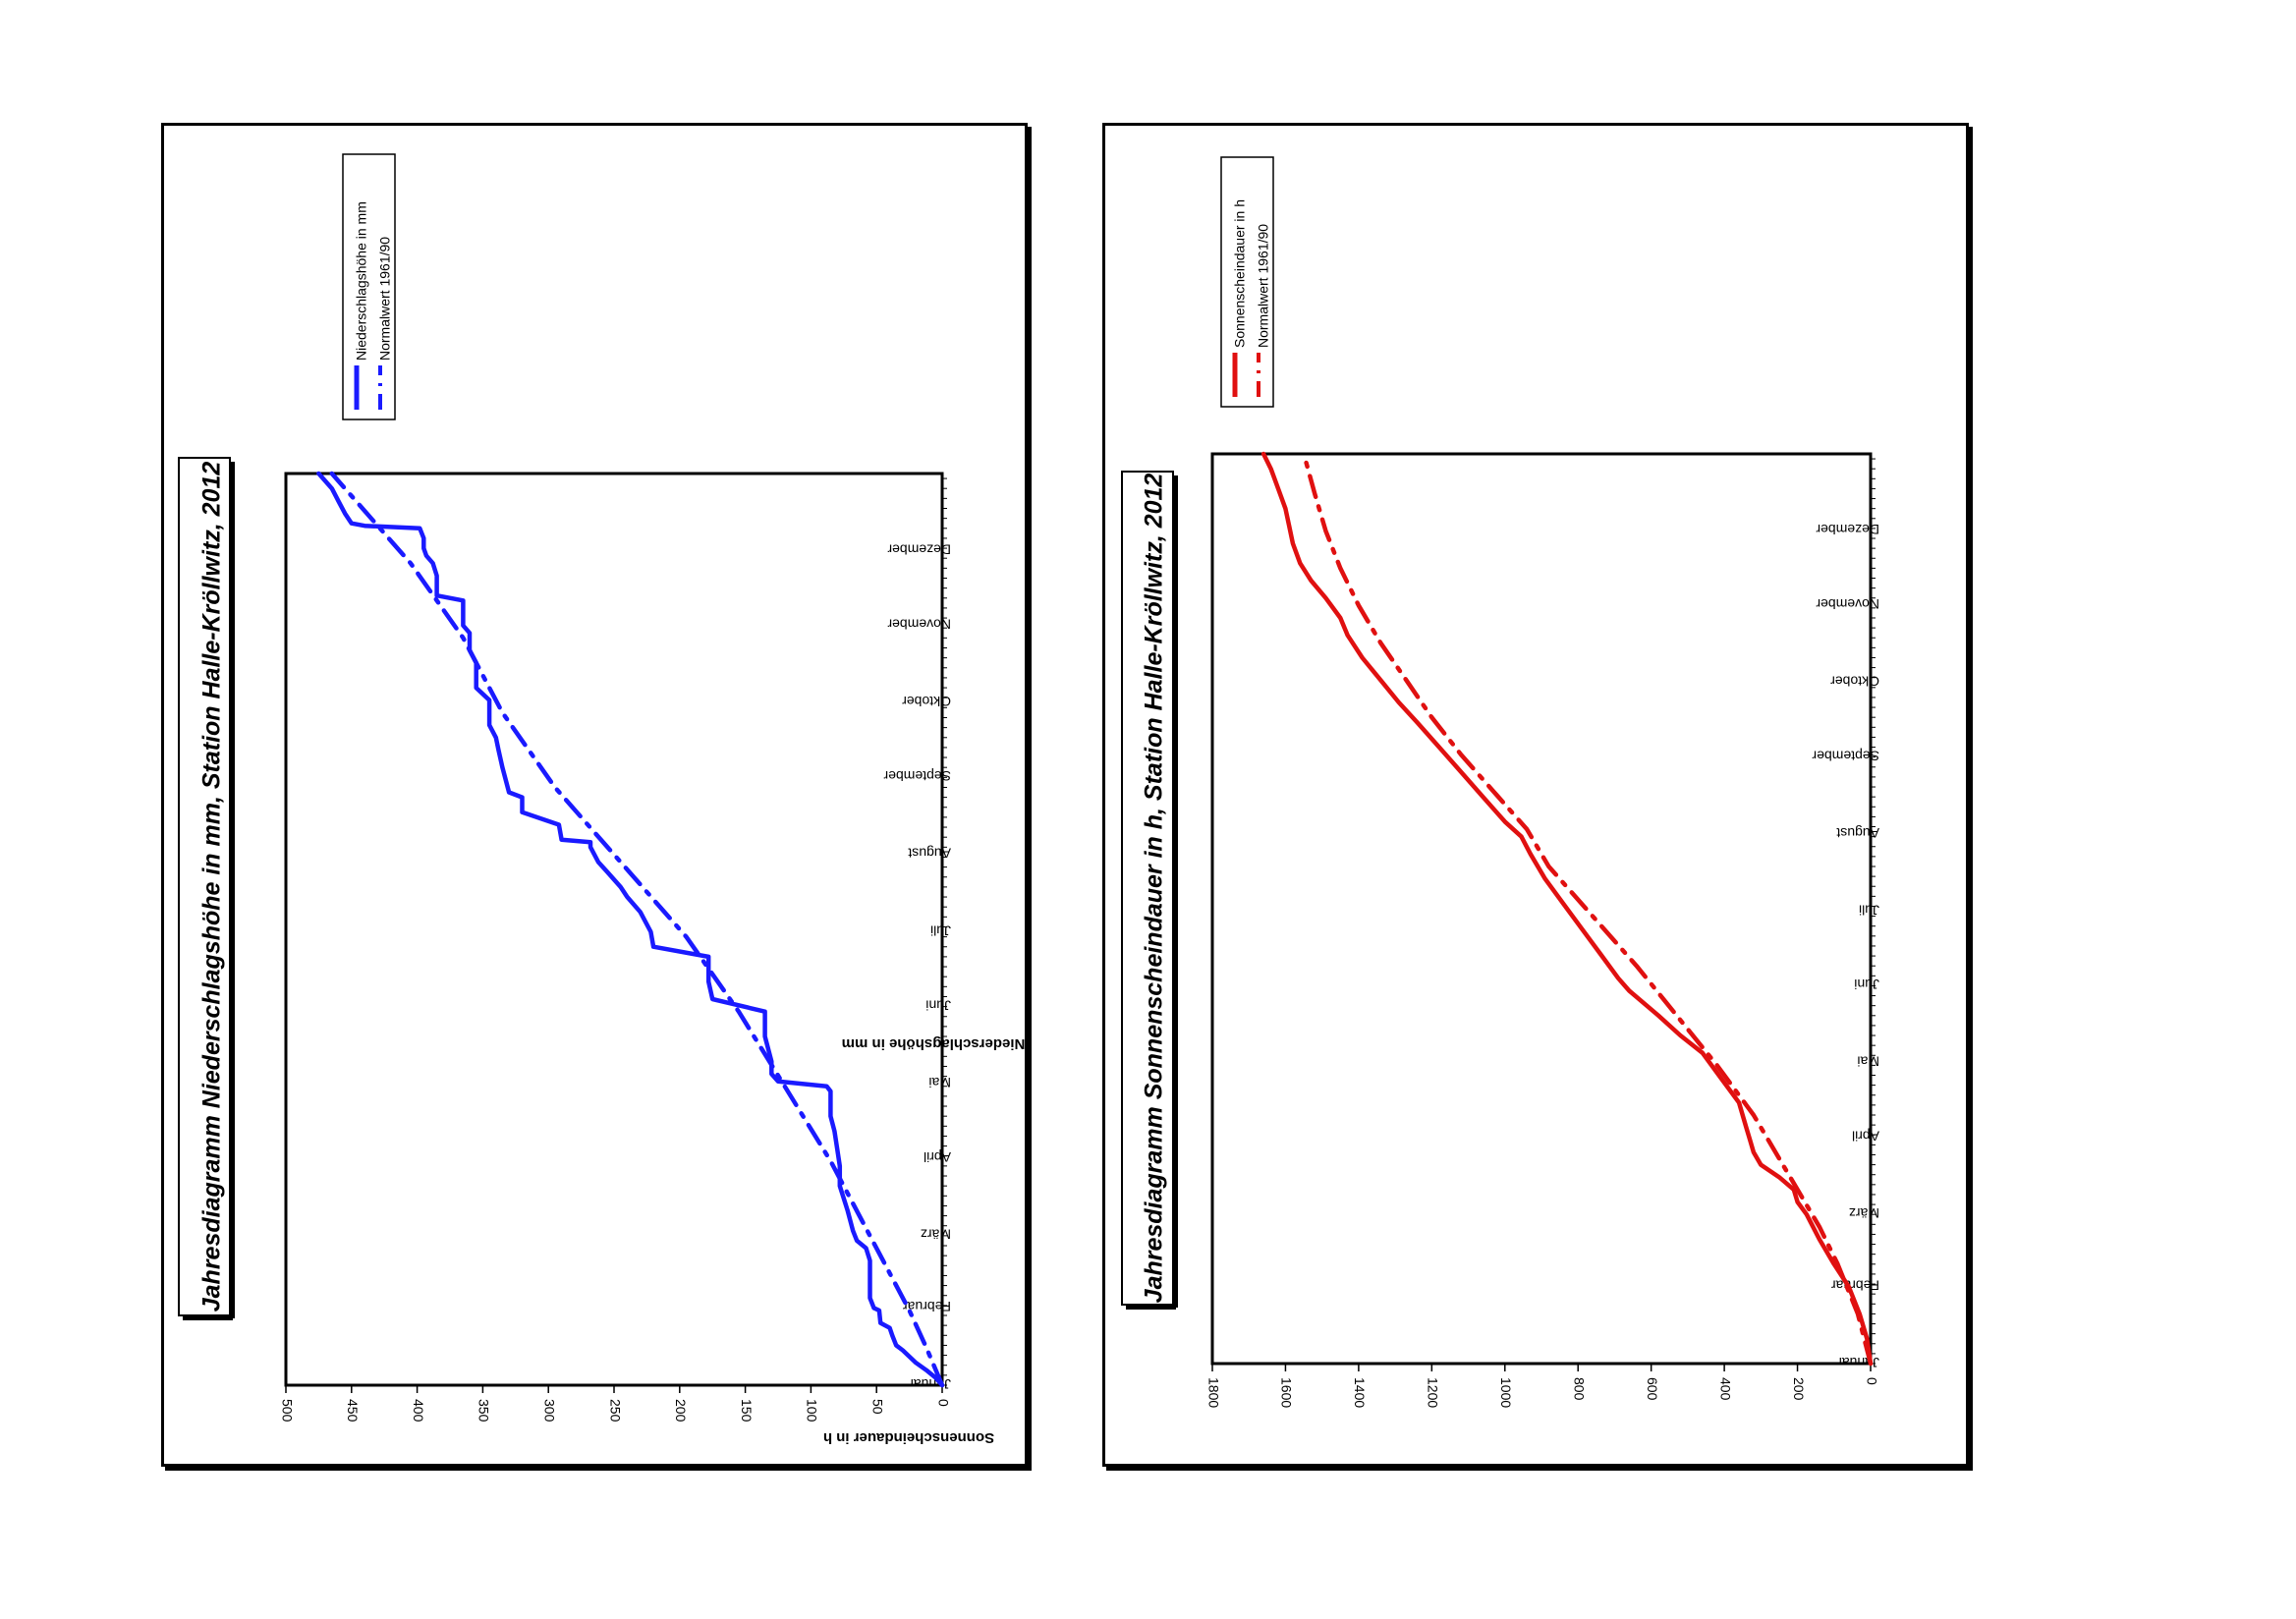 The width and height of the screenshot is (2296, 1619). I want to click on value-tick-label: 450, so click(353, 1411).